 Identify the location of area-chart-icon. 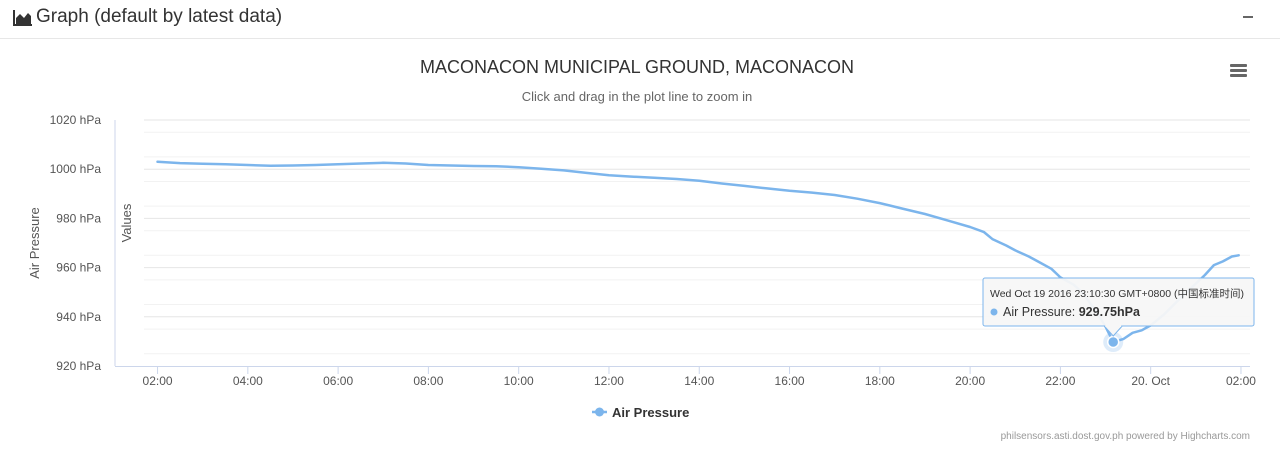
(22, 18).